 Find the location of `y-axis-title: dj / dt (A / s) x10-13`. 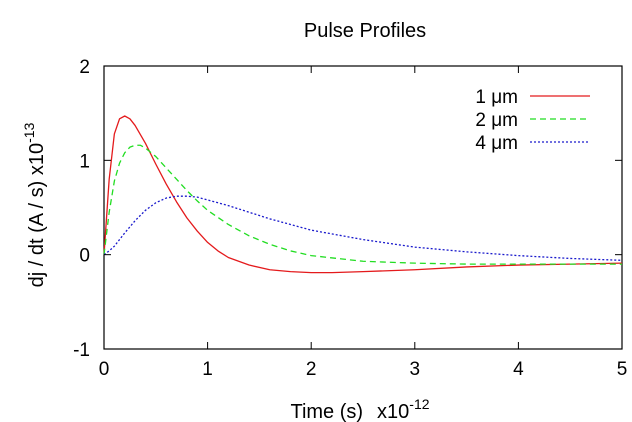

y-axis-title: dj / dt (A / s) x10-13 is located at coordinates (34, 204).